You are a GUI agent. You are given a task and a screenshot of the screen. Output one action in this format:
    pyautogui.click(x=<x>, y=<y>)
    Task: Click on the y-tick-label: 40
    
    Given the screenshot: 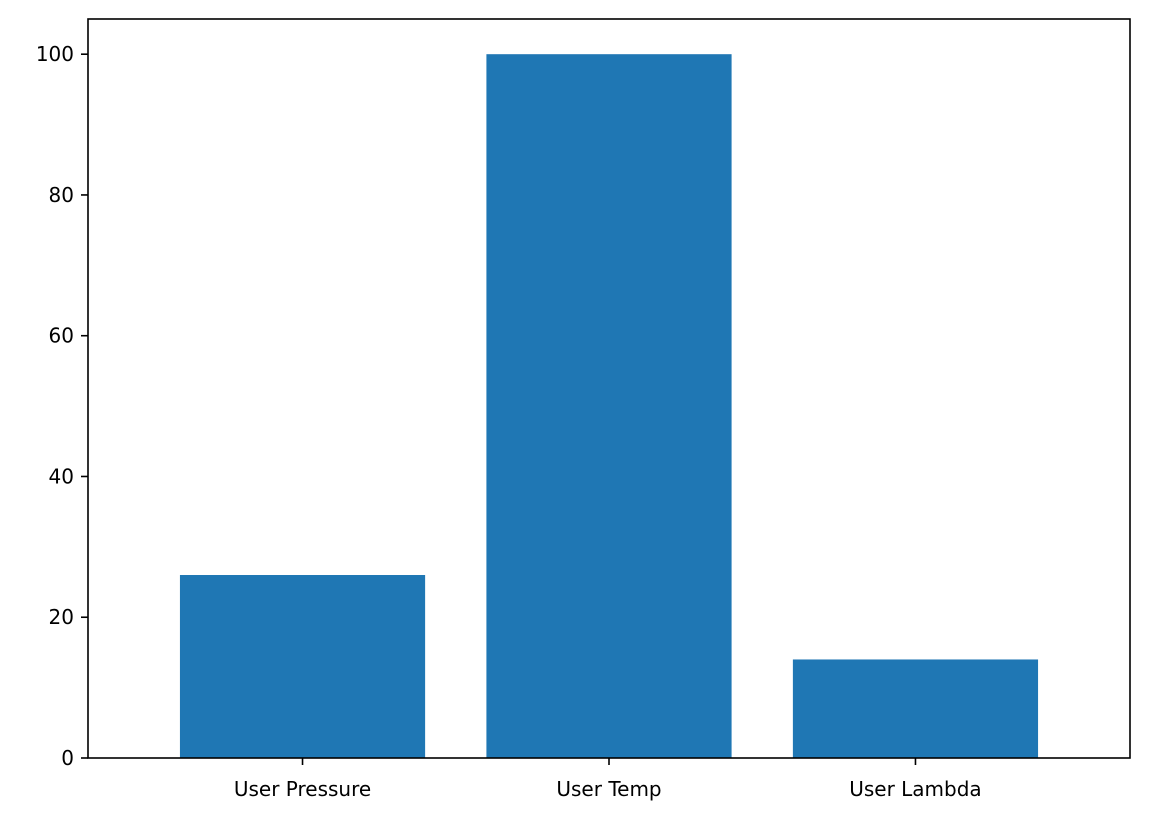 What is the action you would take?
    pyautogui.click(x=61, y=476)
    